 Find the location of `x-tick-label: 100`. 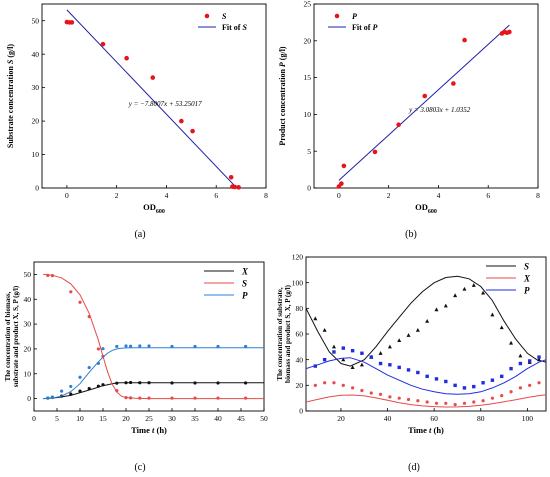

x-tick-label: 100 is located at coordinates (528, 418).